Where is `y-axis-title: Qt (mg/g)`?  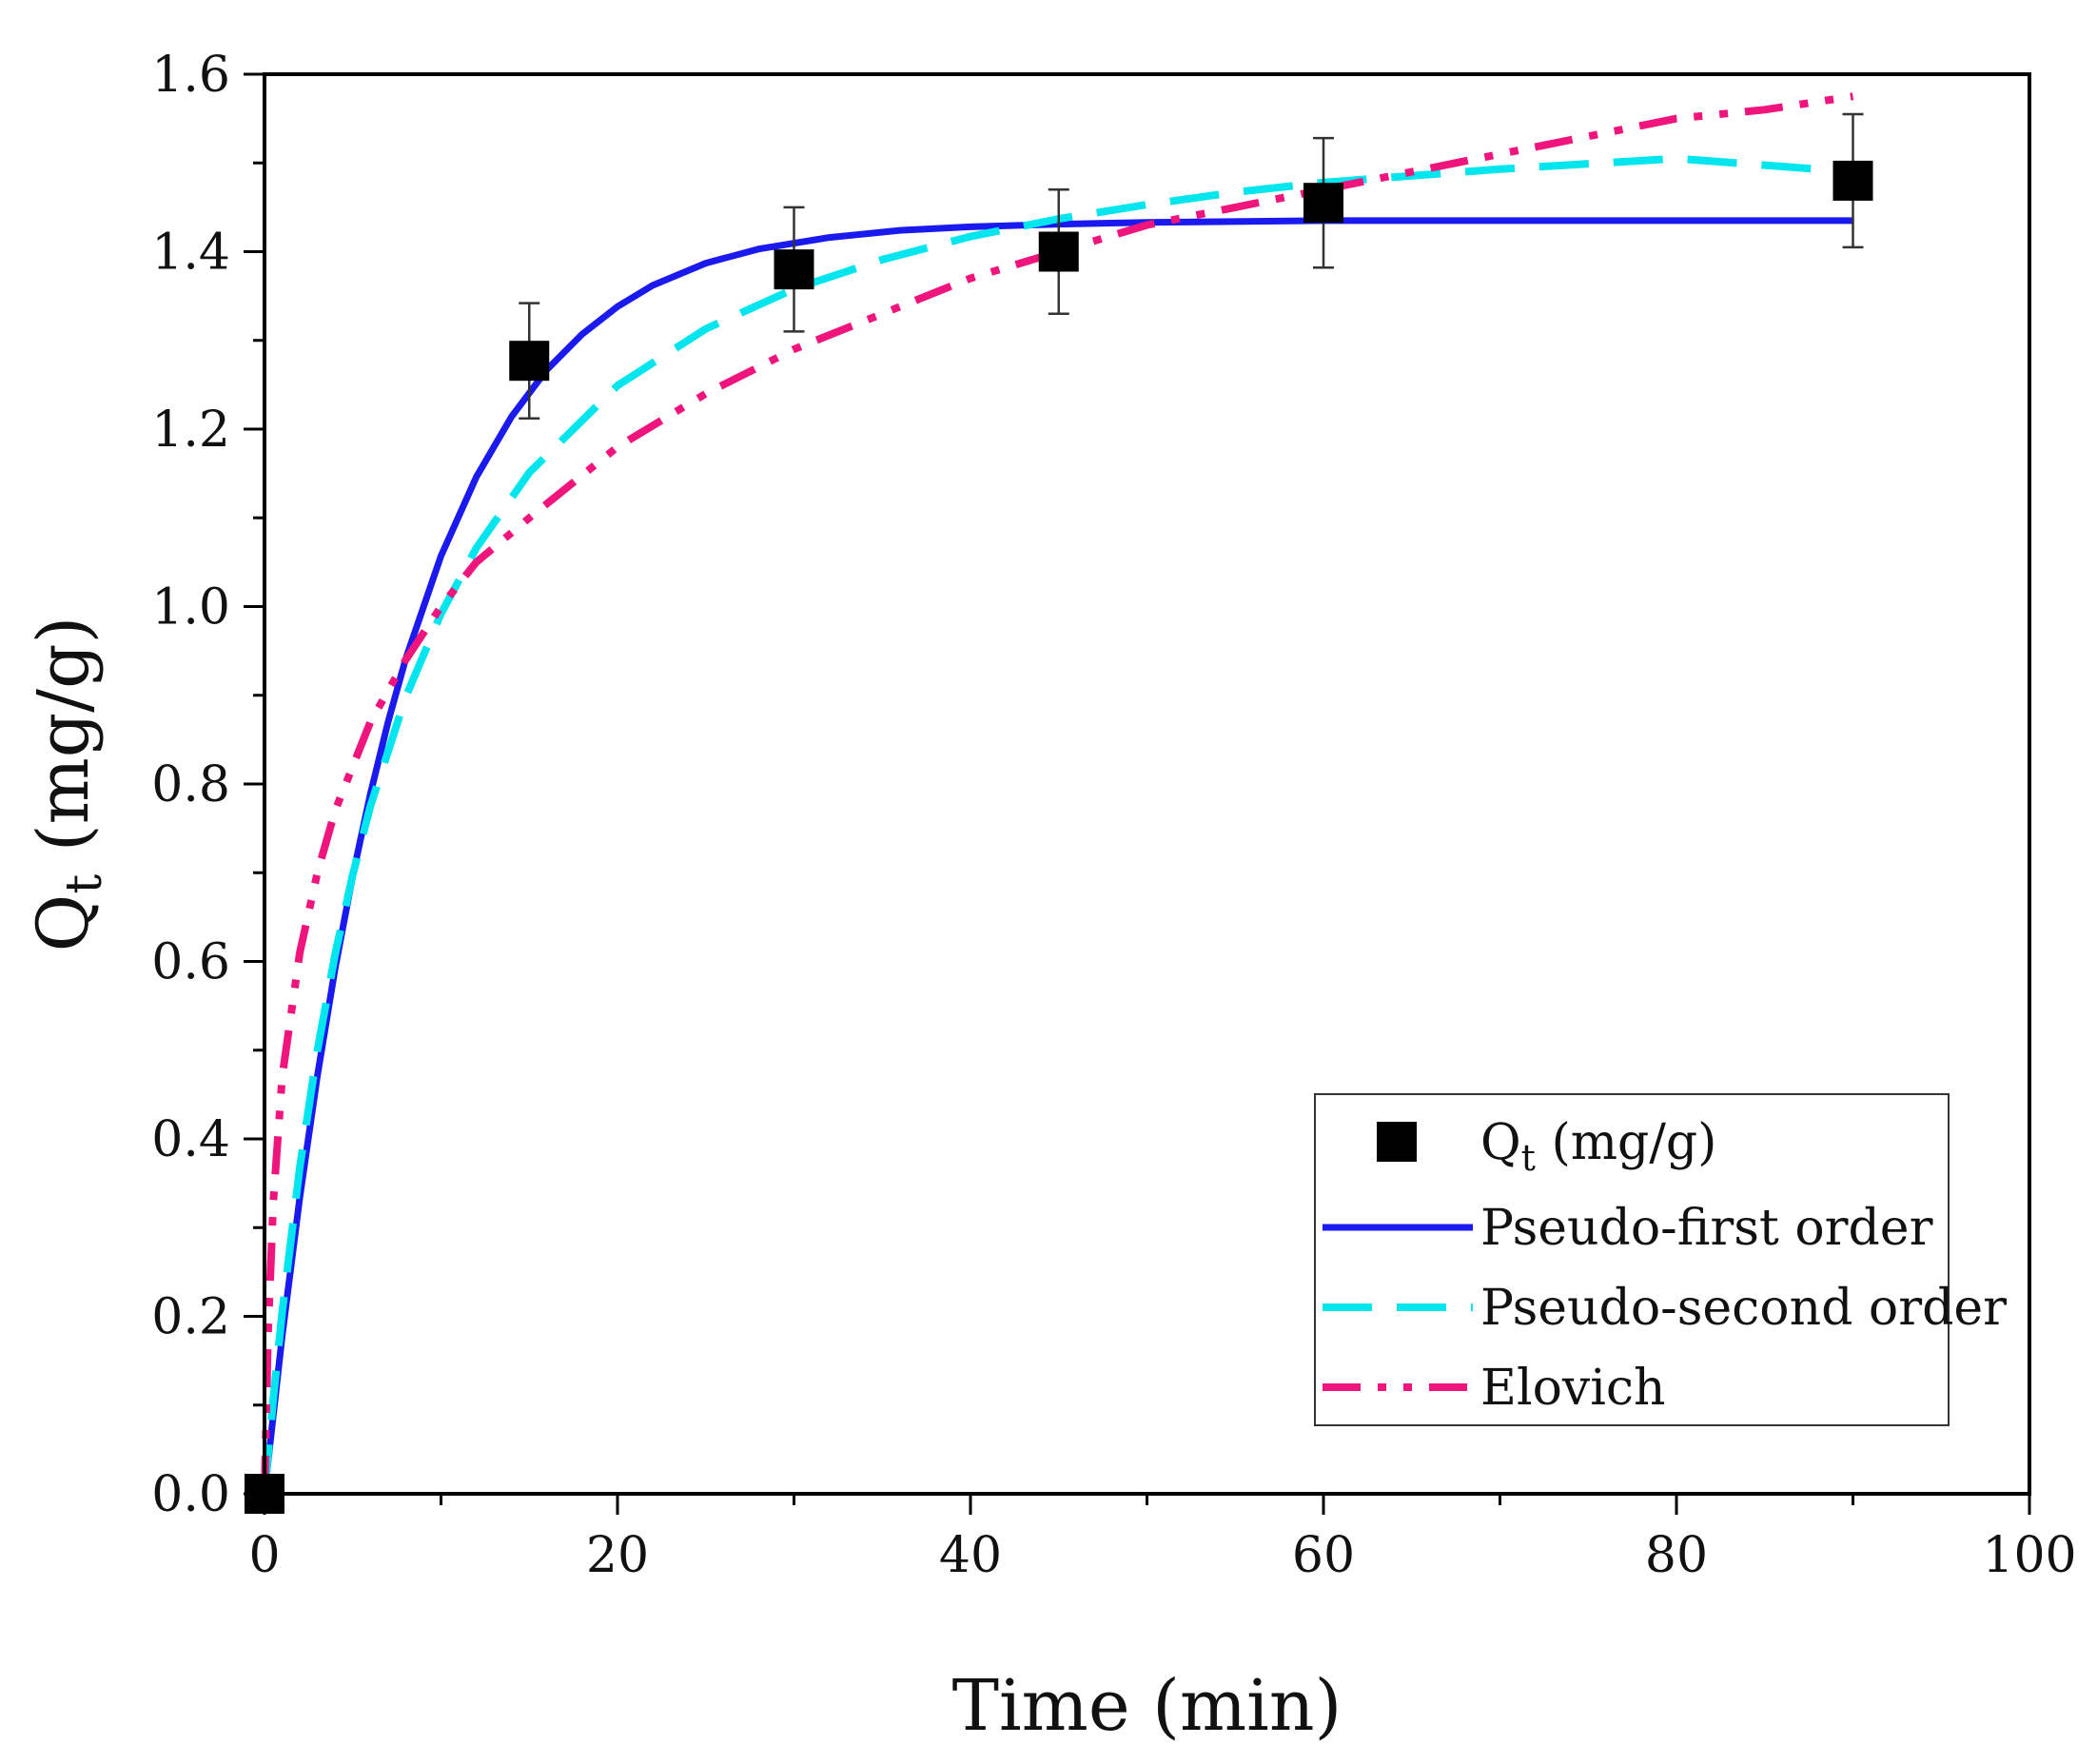
y-axis-title: Qt (mg/g) is located at coordinates (68, 784).